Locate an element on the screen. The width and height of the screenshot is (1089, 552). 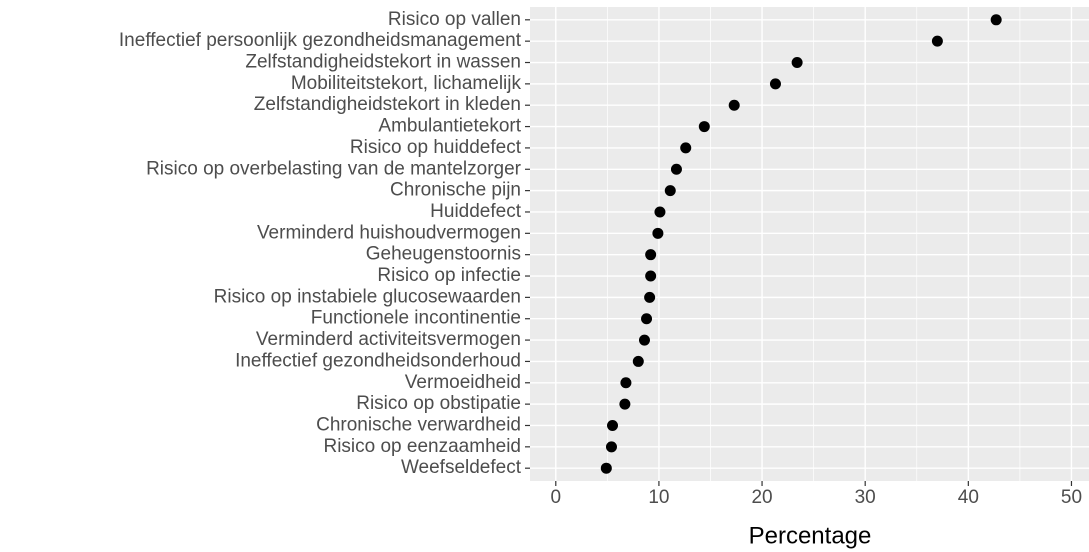
y-tick-label: Risico op eenzaamheid is located at coordinates (422, 446).